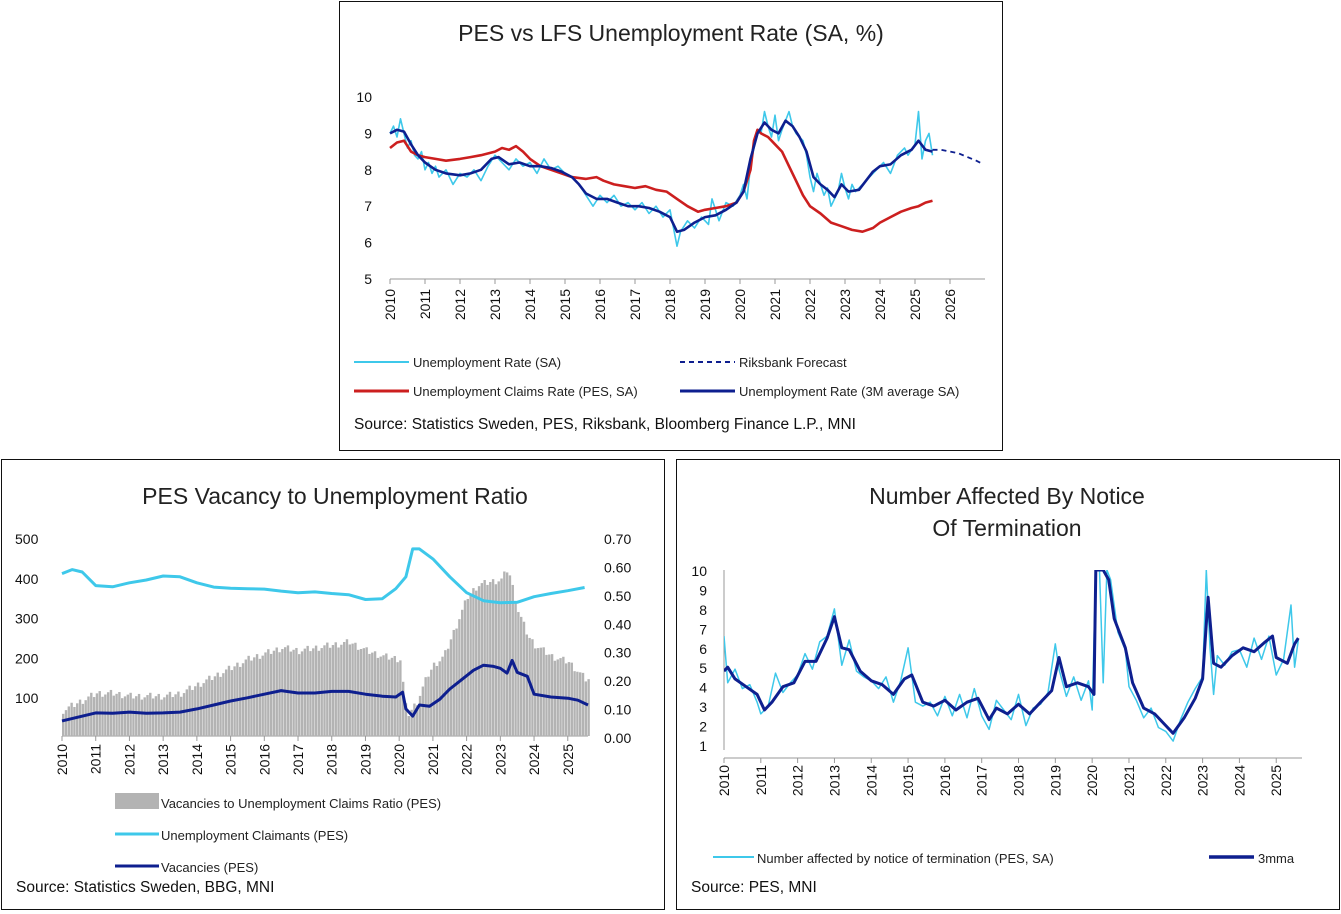 This screenshot has width=1341, height=914. What do you see at coordinates (27, 658) in the screenshot?
I see `y-left-tick-label: 200` at bounding box center [27, 658].